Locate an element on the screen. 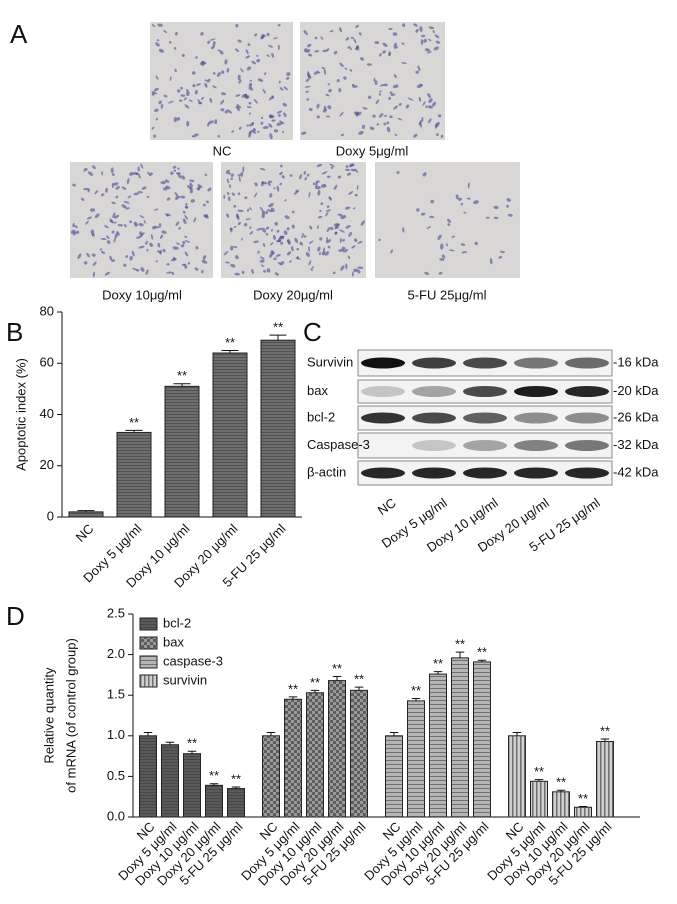 Image resolution: width=677 pixels, height=904 pixels. legend-texture is located at coordinates (148, 643).